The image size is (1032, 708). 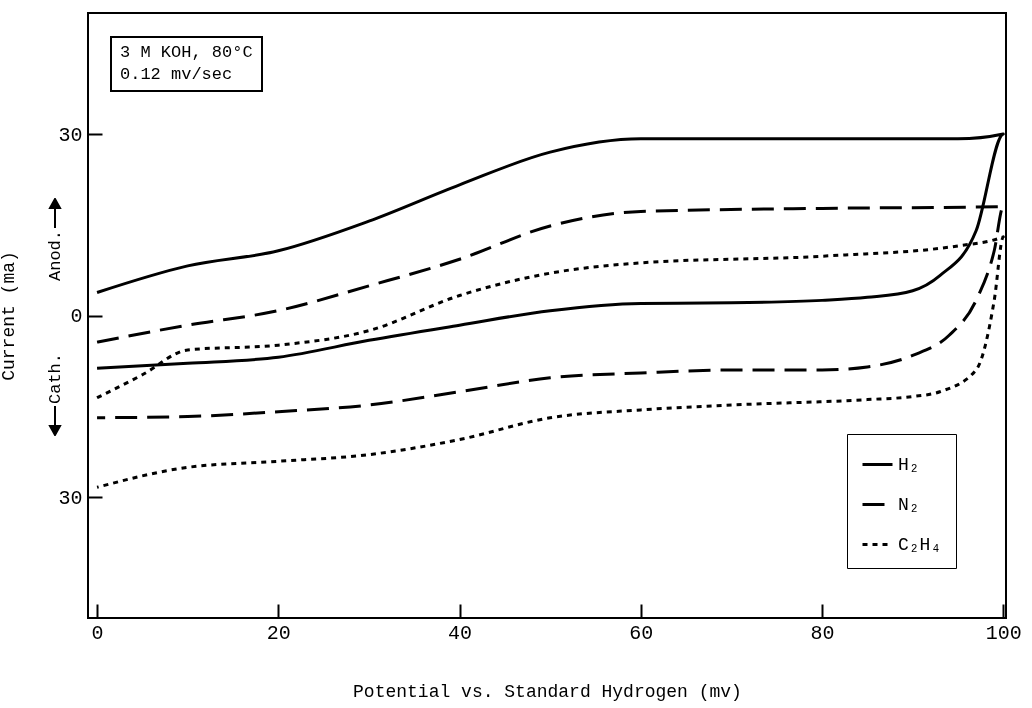 I want to click on text: Cath., so click(x=55, y=378).